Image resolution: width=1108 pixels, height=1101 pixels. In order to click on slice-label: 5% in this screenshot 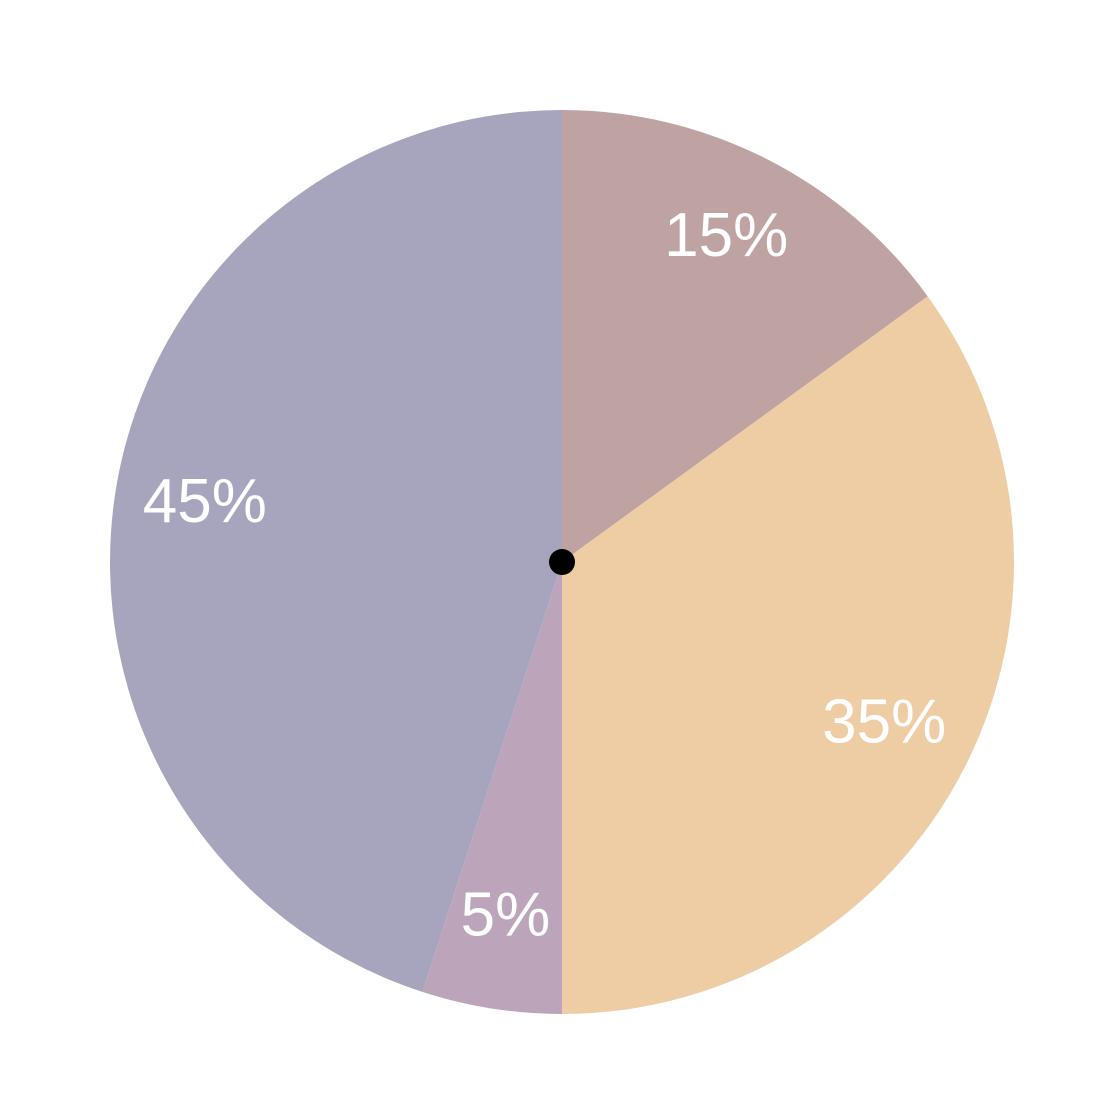, I will do `click(506, 915)`.